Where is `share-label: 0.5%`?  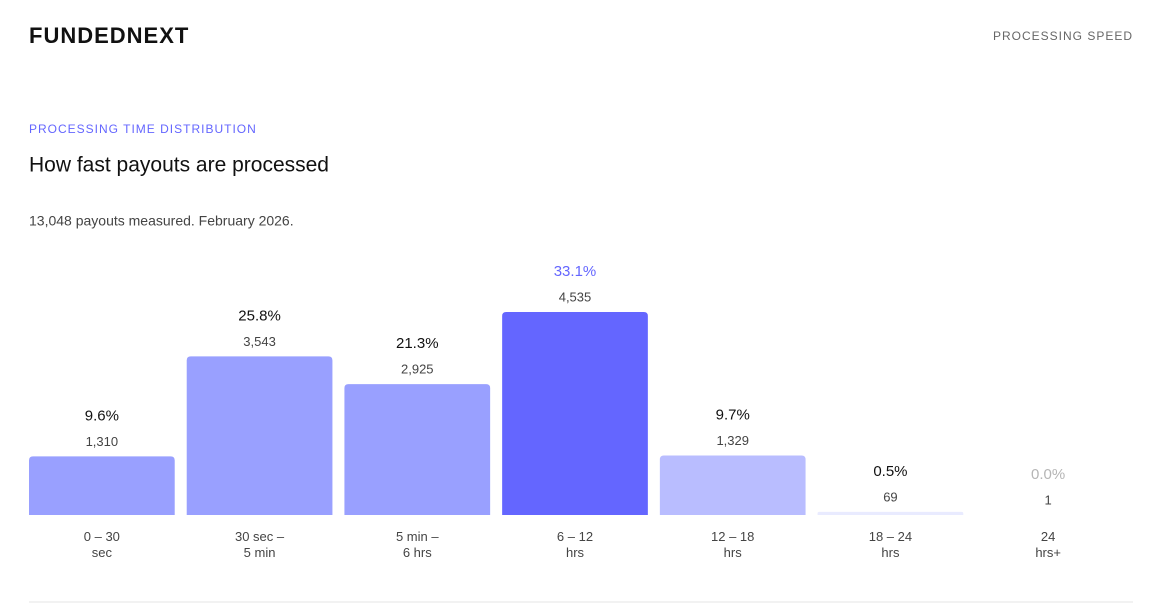
share-label: 0.5% is located at coordinates (890, 471).